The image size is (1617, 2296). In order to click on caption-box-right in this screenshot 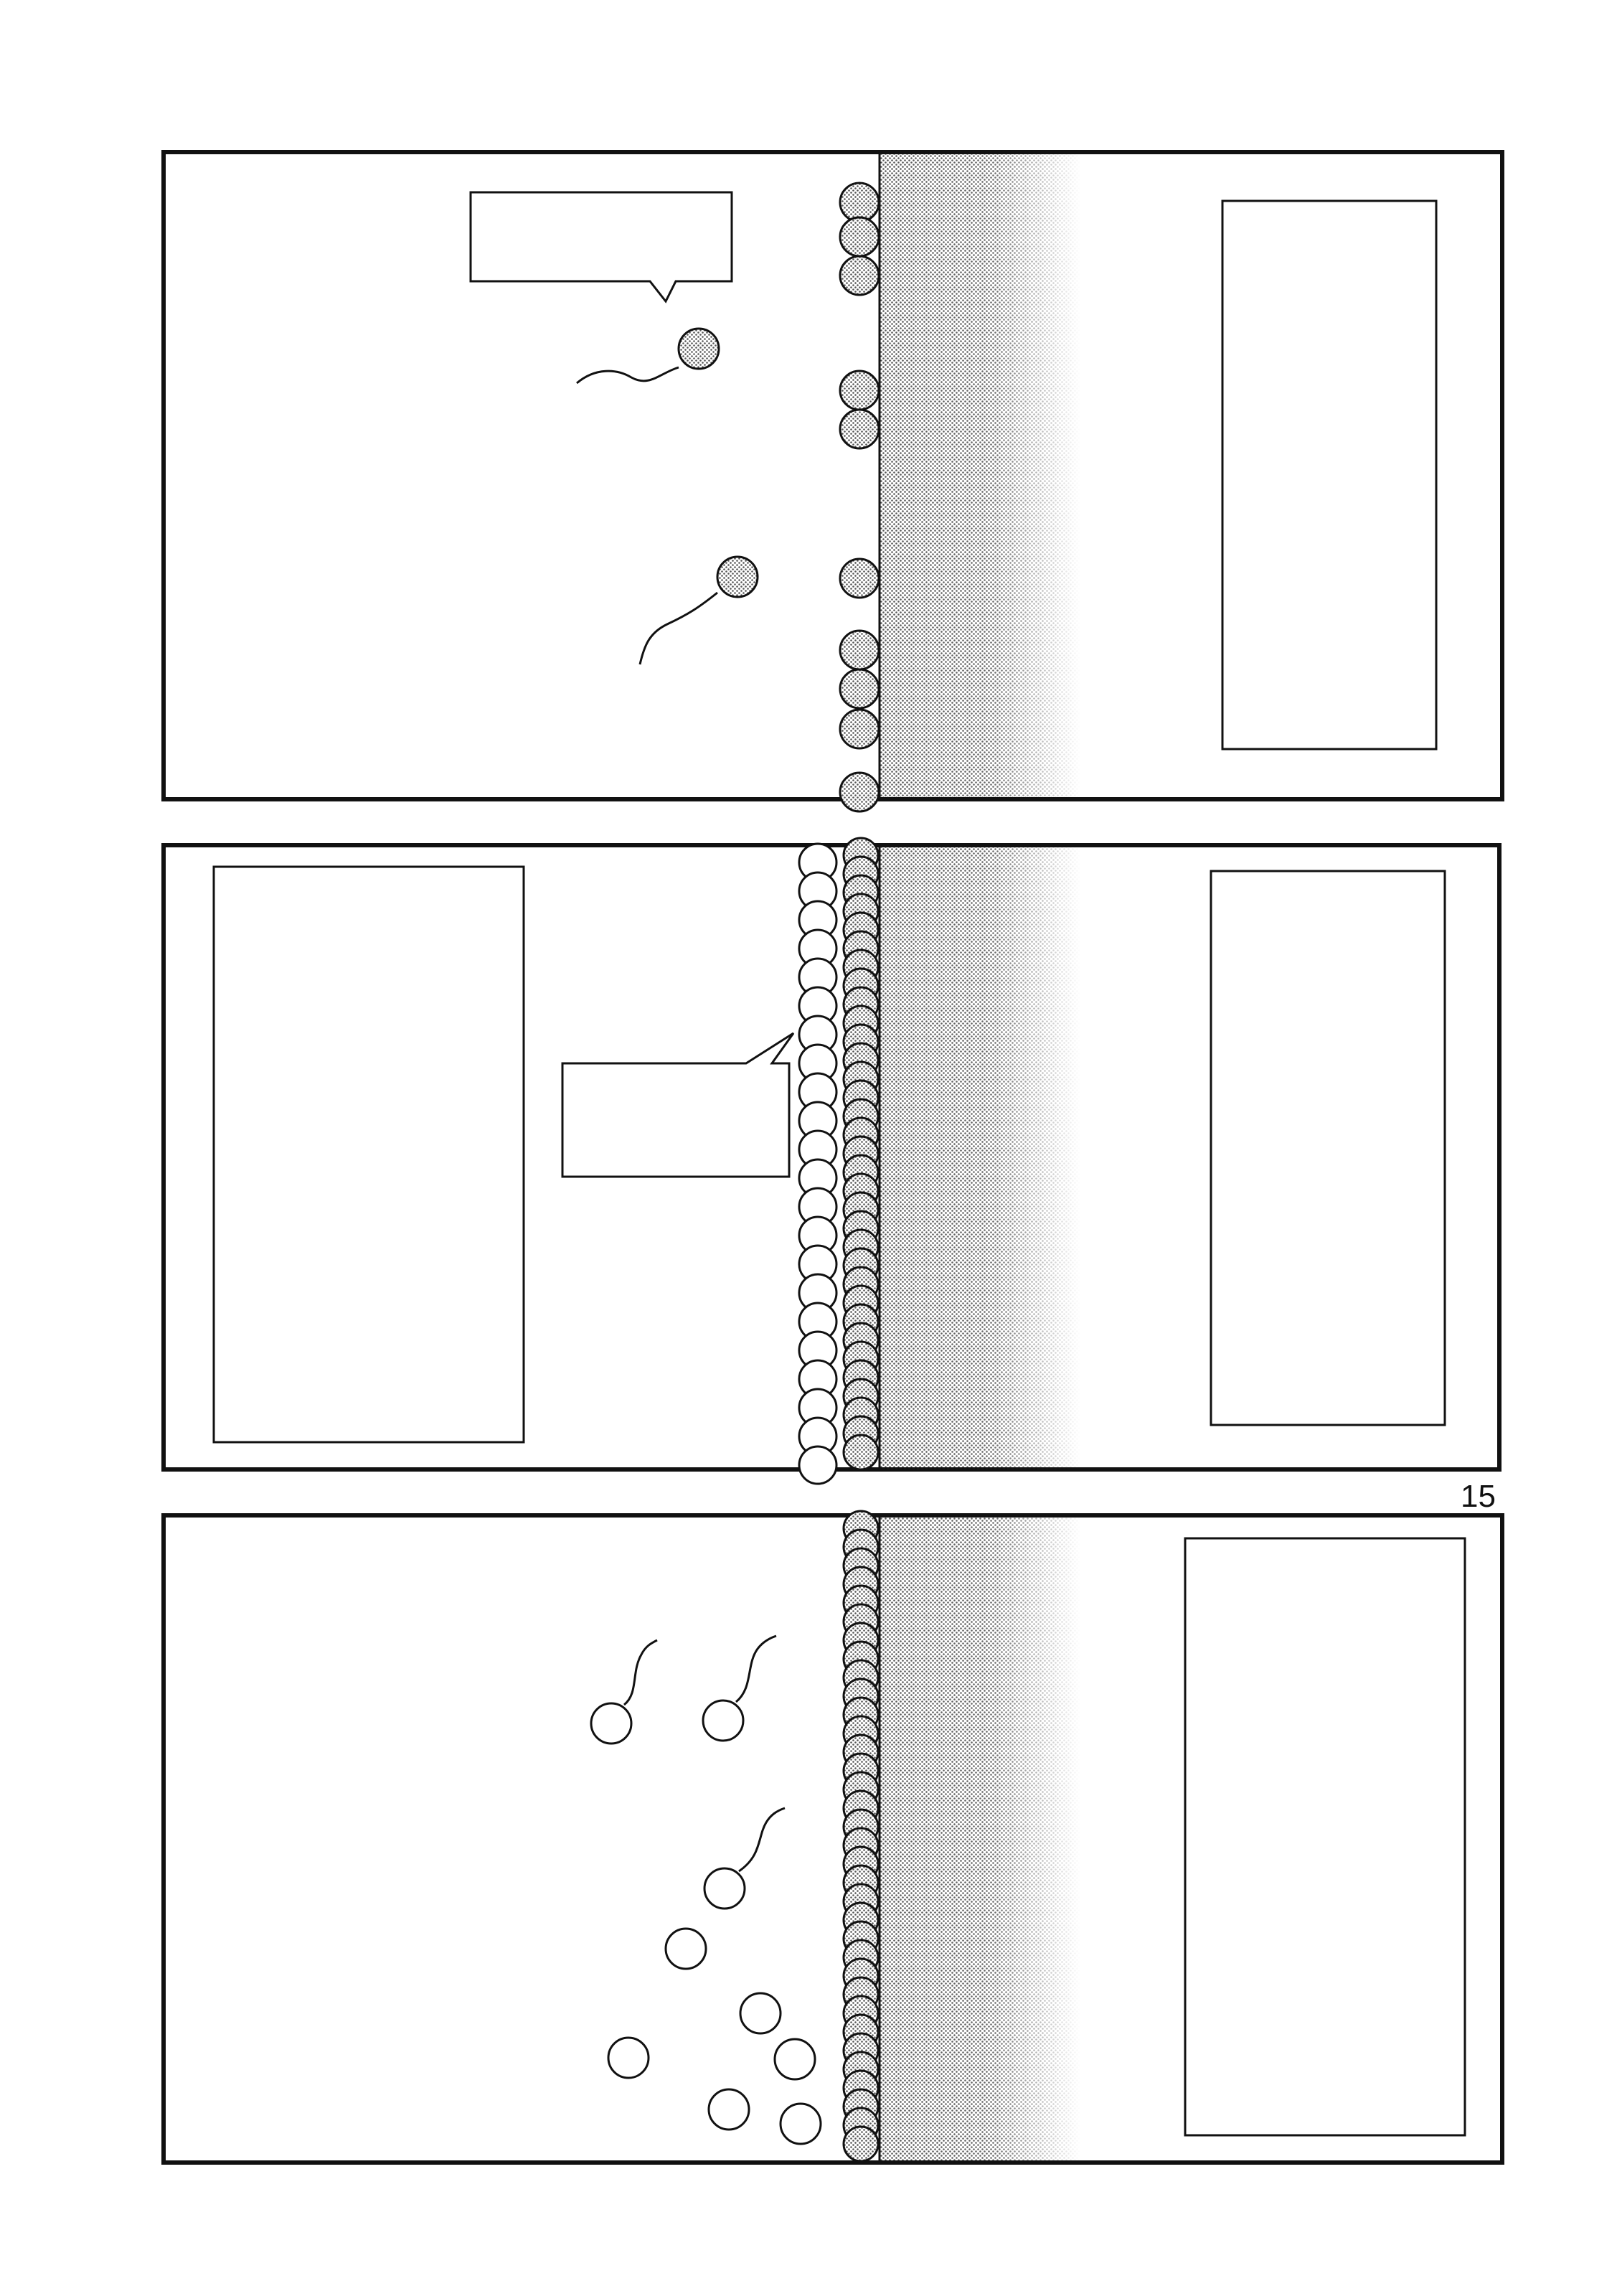, I will do `click(1328, 1148)`.